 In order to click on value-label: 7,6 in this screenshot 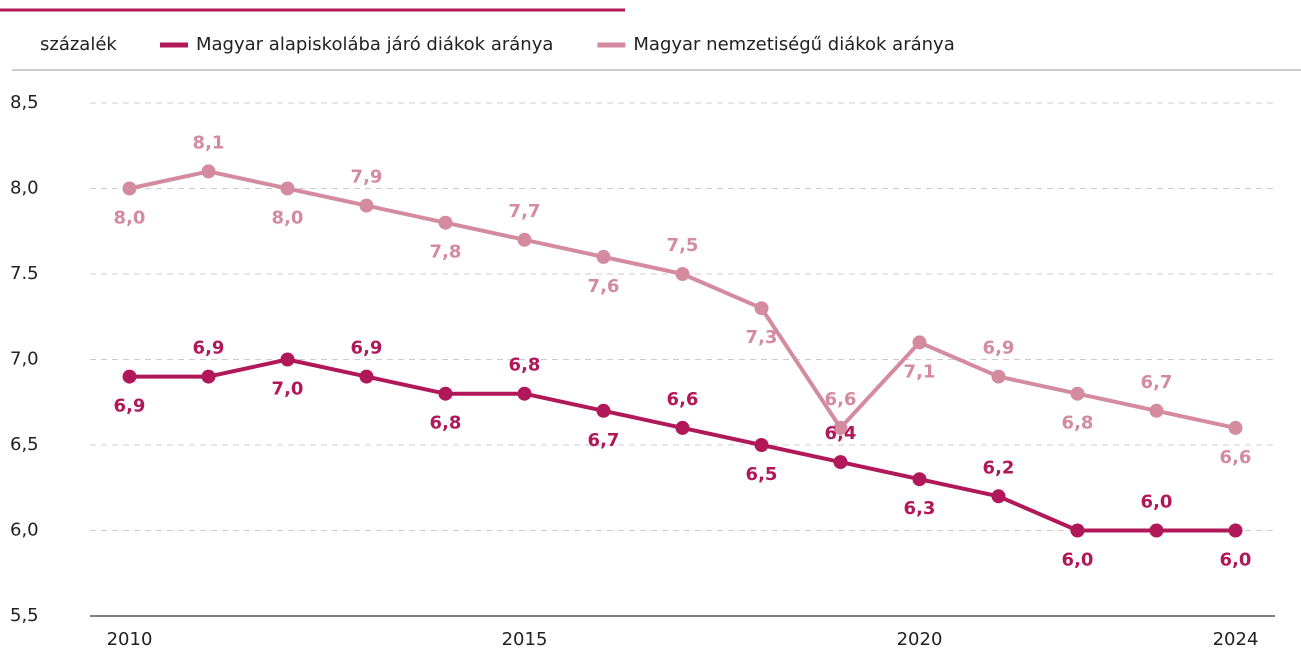, I will do `click(604, 286)`.